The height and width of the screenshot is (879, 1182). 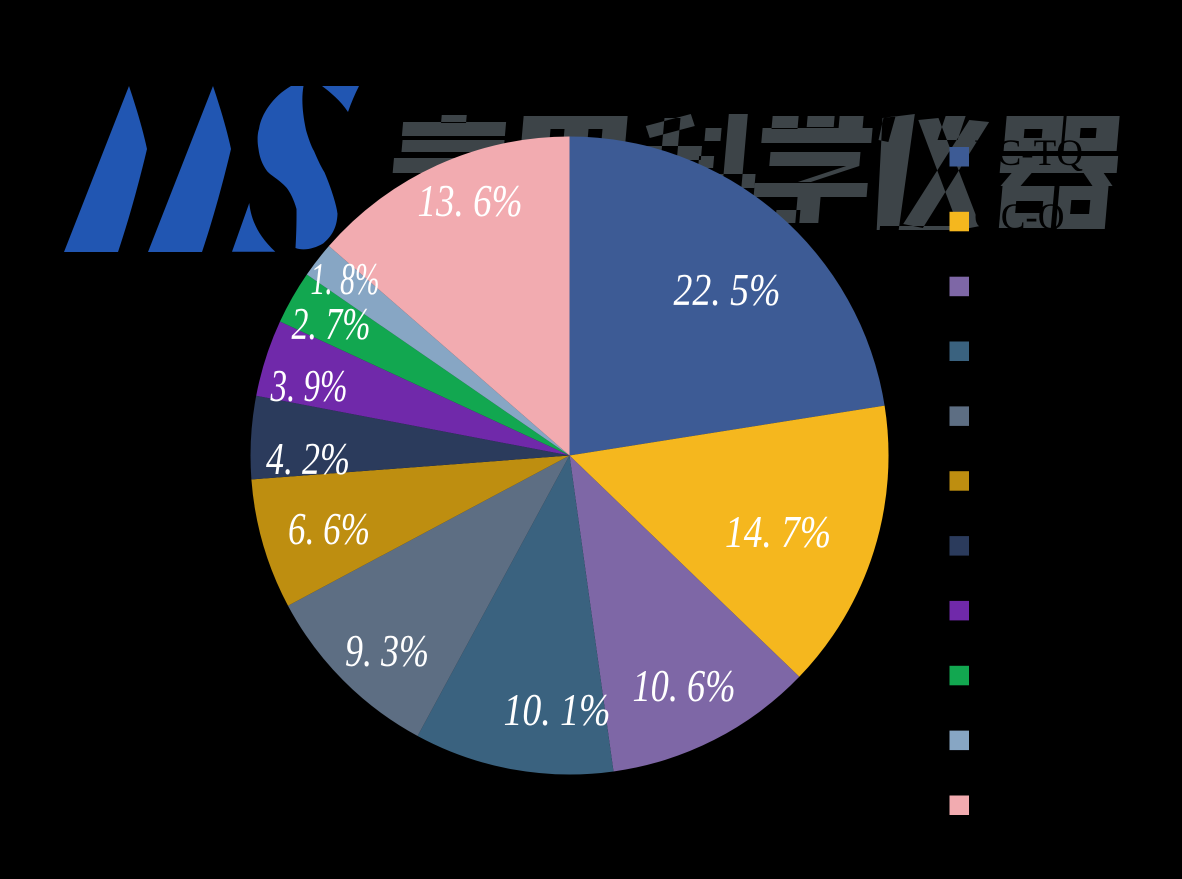 What do you see at coordinates (1019, 217) in the screenshot?
I see `svg-text: GC-Q` at bounding box center [1019, 217].